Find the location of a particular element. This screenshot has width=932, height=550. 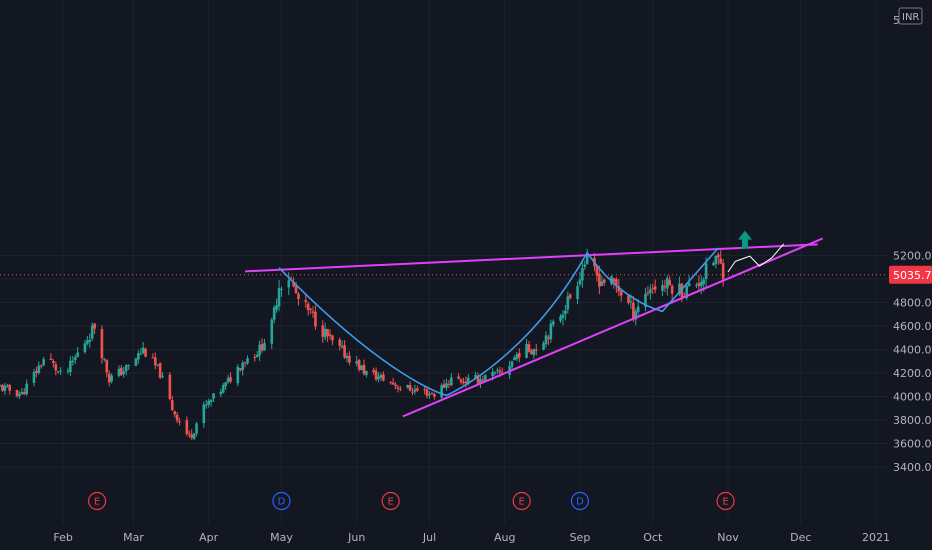

up-arrow-icon is located at coordinates (744, 239).